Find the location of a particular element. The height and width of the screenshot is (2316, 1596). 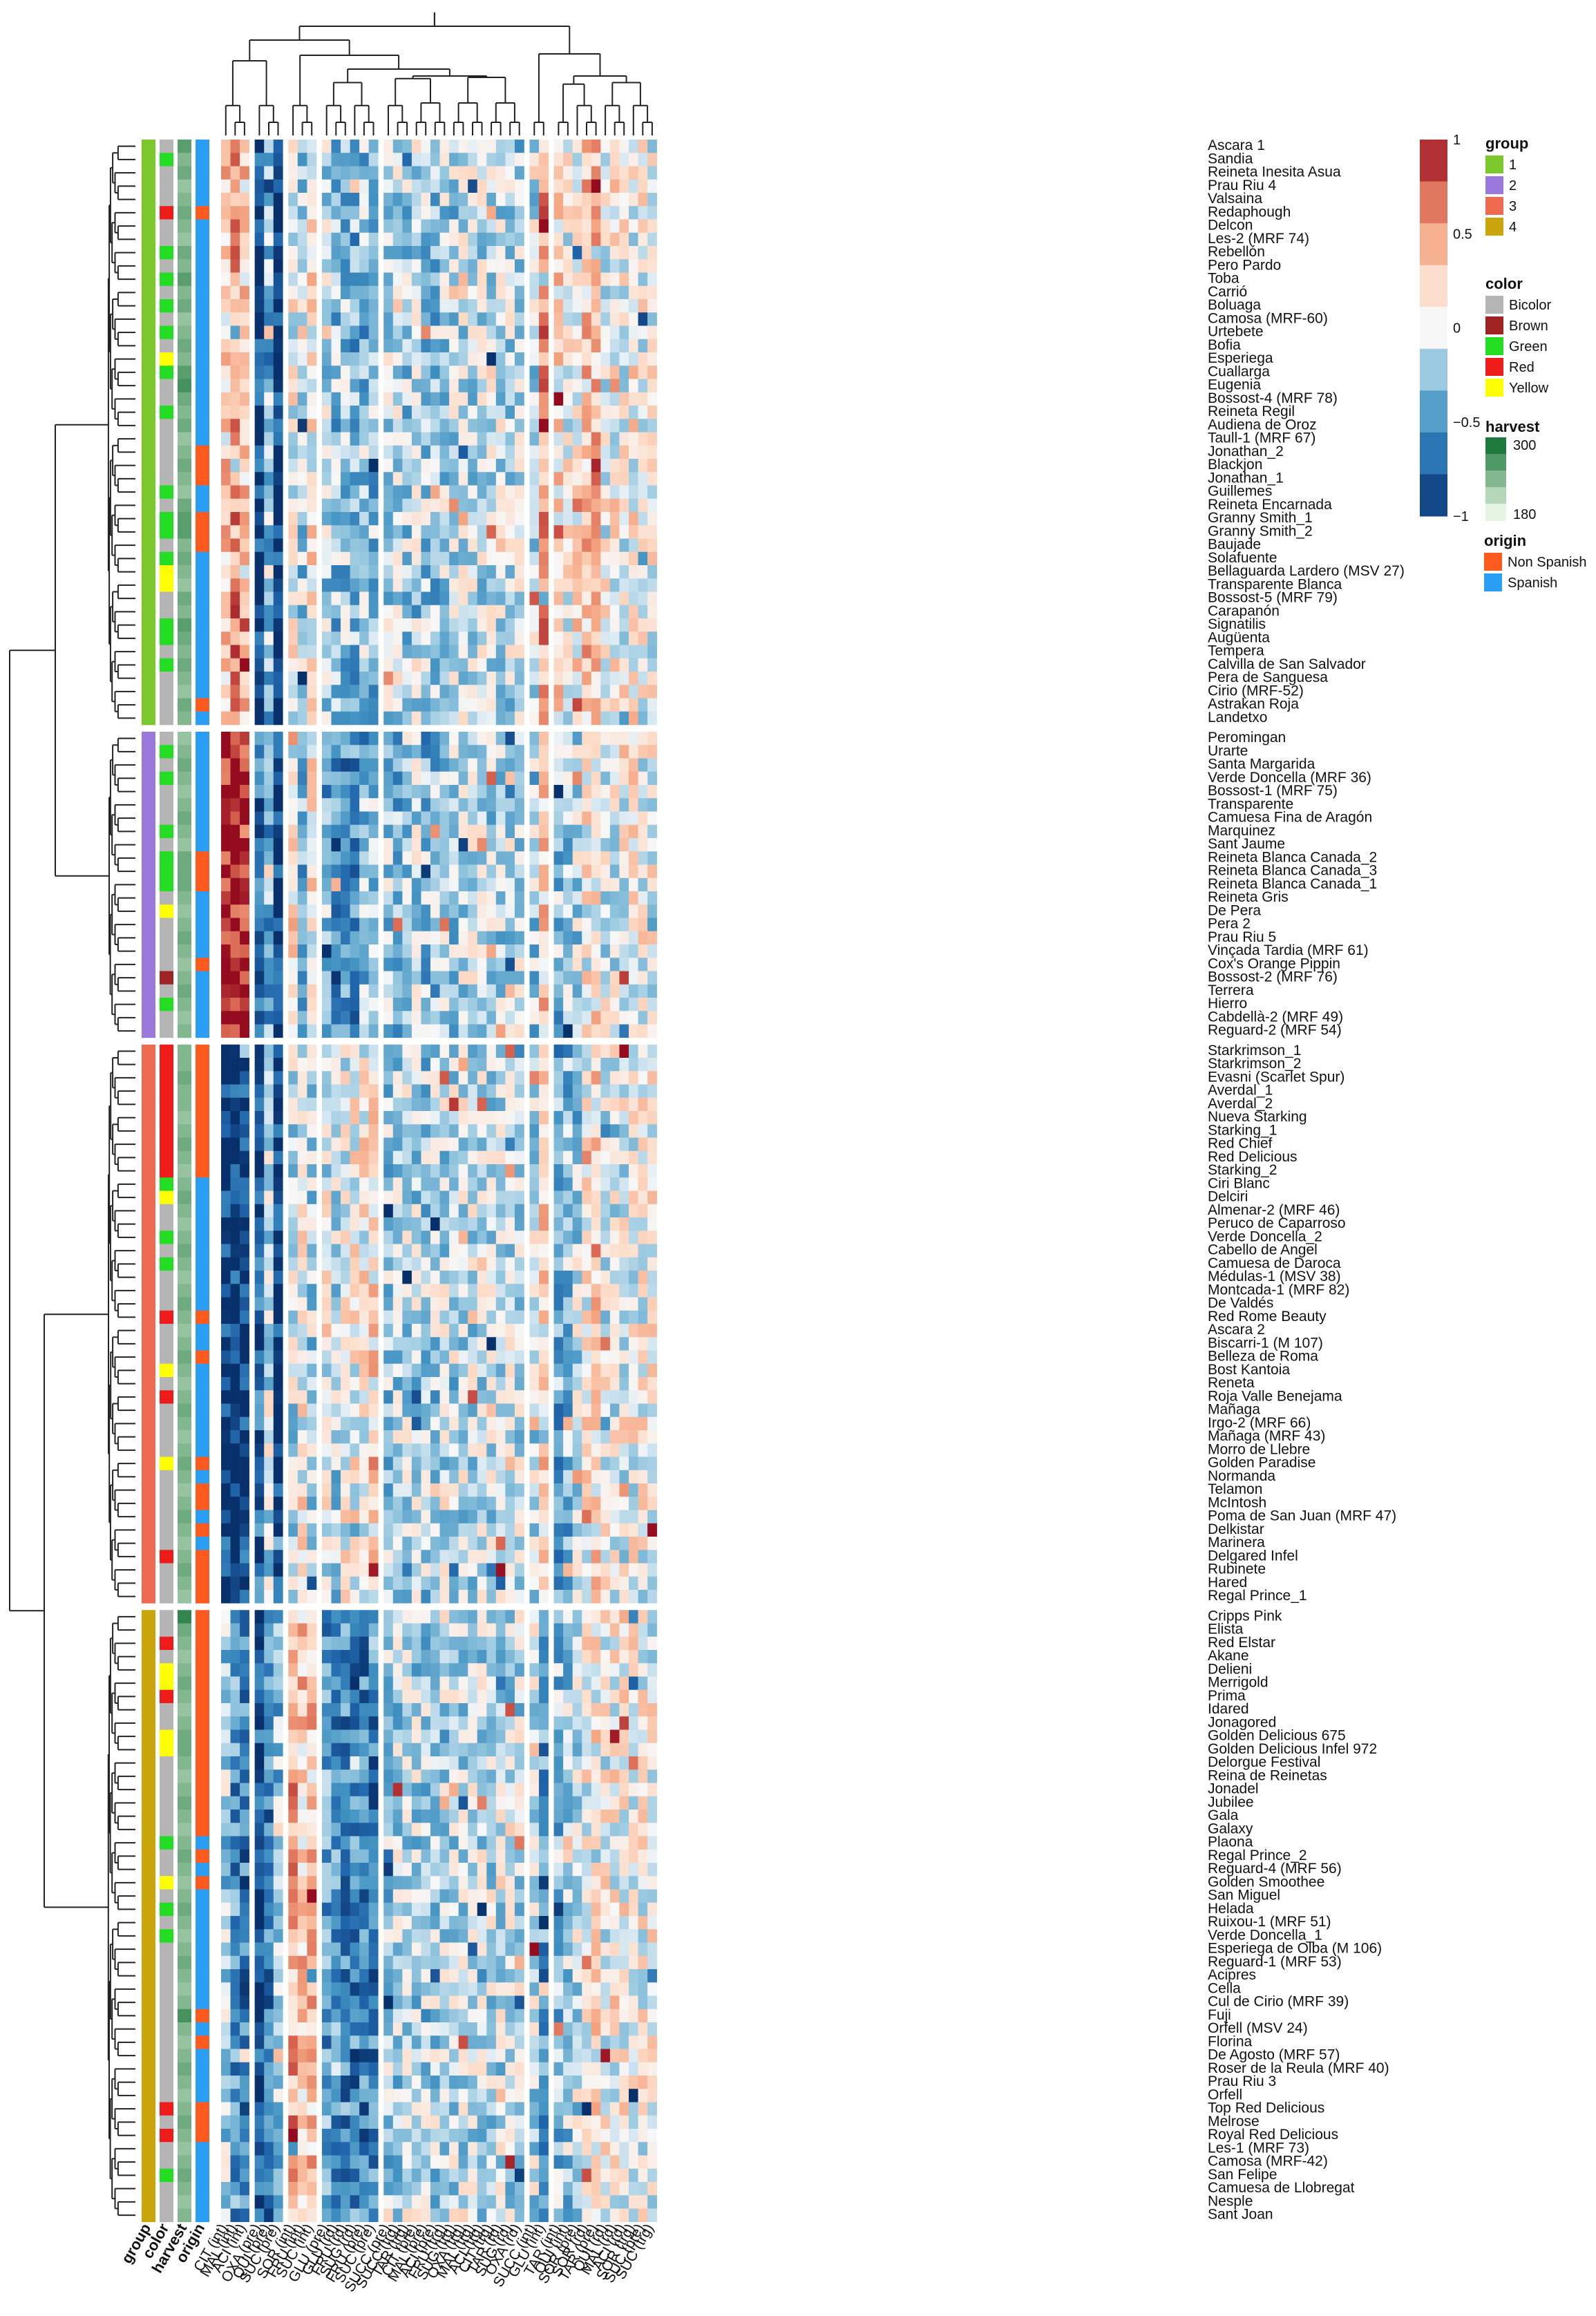

color-annotation-cell is located at coordinates (167, 819).